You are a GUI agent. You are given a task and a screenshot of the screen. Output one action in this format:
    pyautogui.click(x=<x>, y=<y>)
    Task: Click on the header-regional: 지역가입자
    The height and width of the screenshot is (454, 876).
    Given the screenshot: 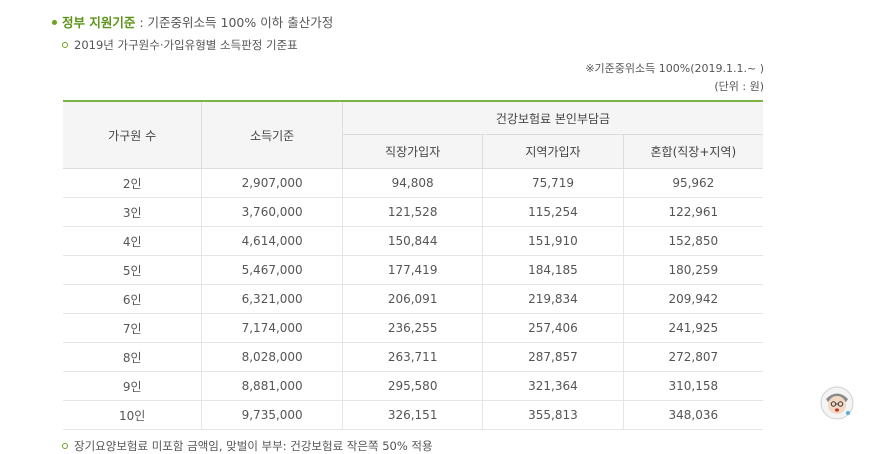 What is the action you would take?
    pyautogui.click(x=553, y=151)
    